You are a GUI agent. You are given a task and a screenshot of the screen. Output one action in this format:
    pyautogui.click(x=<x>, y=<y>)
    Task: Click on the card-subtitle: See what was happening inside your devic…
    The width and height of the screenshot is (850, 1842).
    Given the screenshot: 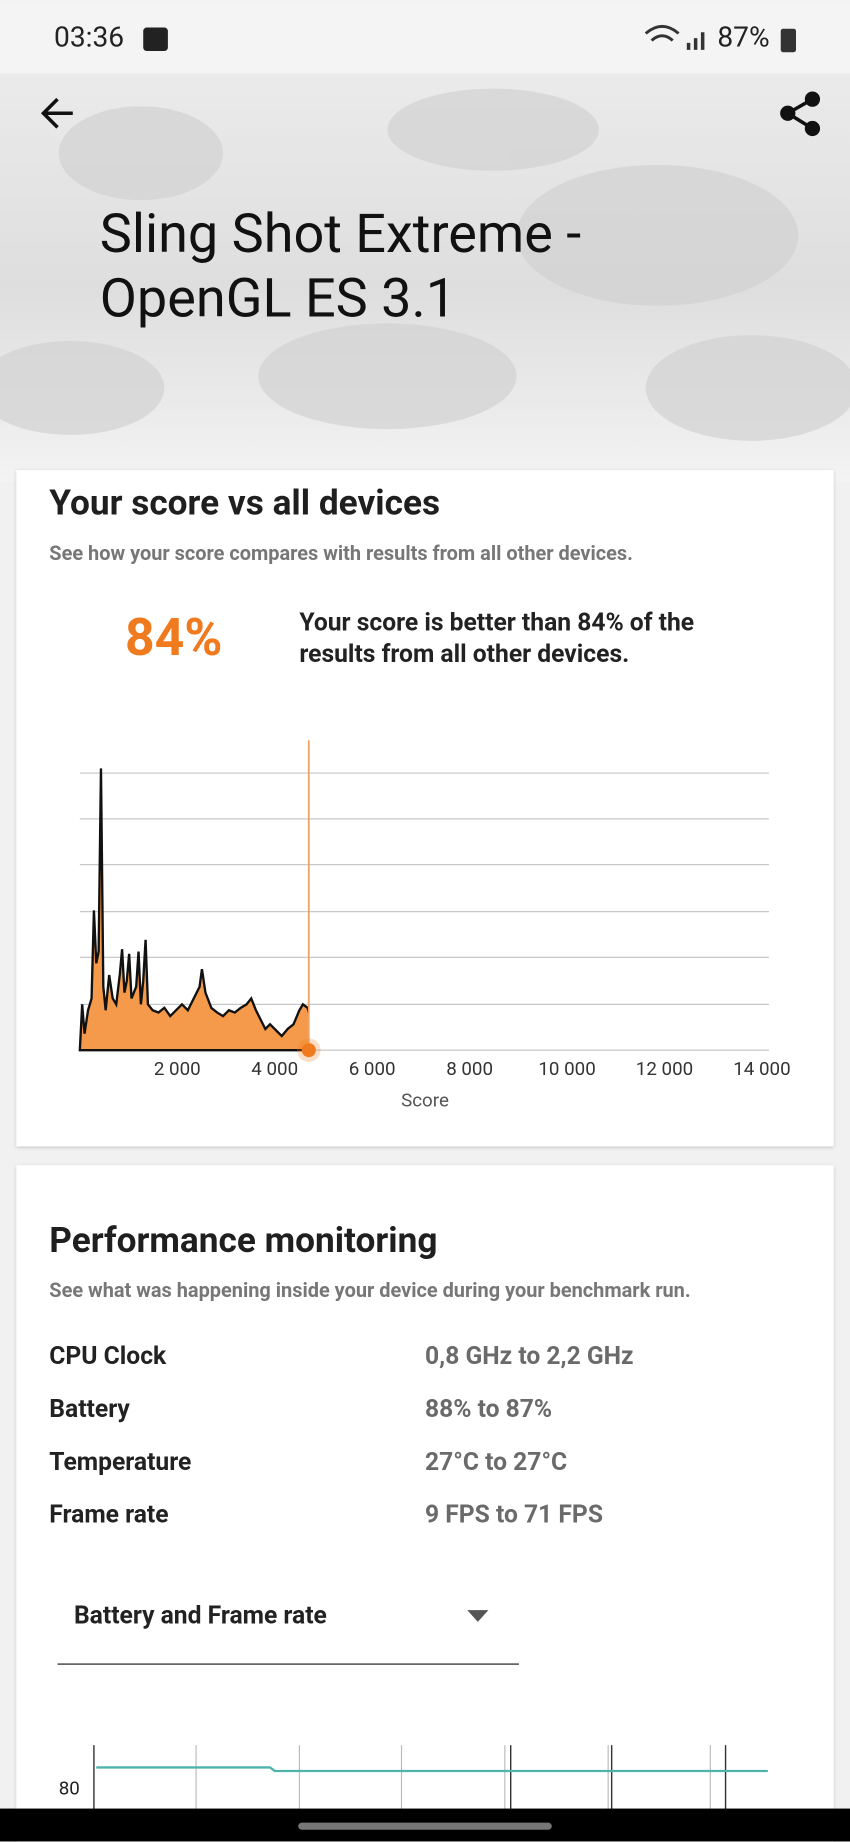 What is the action you would take?
    pyautogui.click(x=369, y=1290)
    